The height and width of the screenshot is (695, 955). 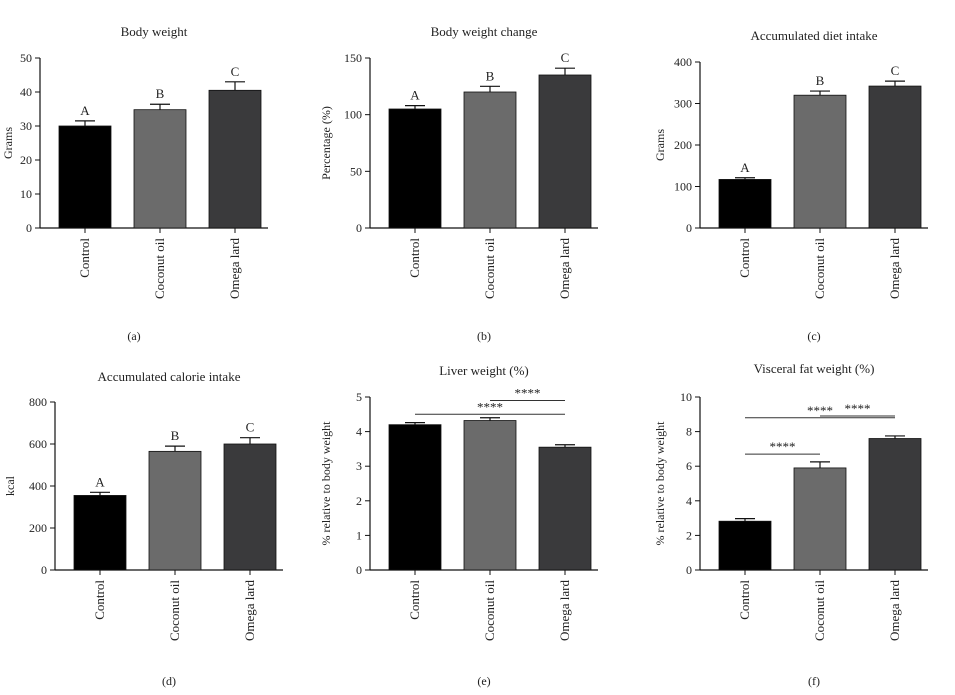 What do you see at coordinates (353, 58) in the screenshot?
I see `y-tick-label: 150` at bounding box center [353, 58].